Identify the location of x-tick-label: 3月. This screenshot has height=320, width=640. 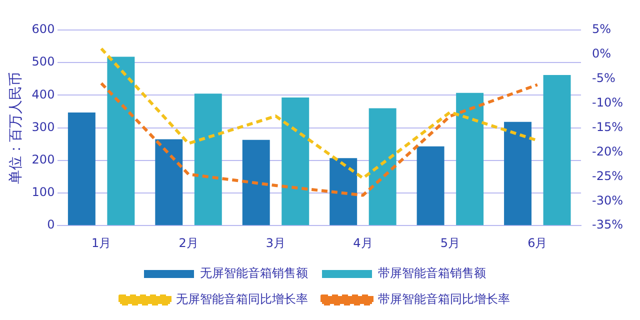
(276, 243).